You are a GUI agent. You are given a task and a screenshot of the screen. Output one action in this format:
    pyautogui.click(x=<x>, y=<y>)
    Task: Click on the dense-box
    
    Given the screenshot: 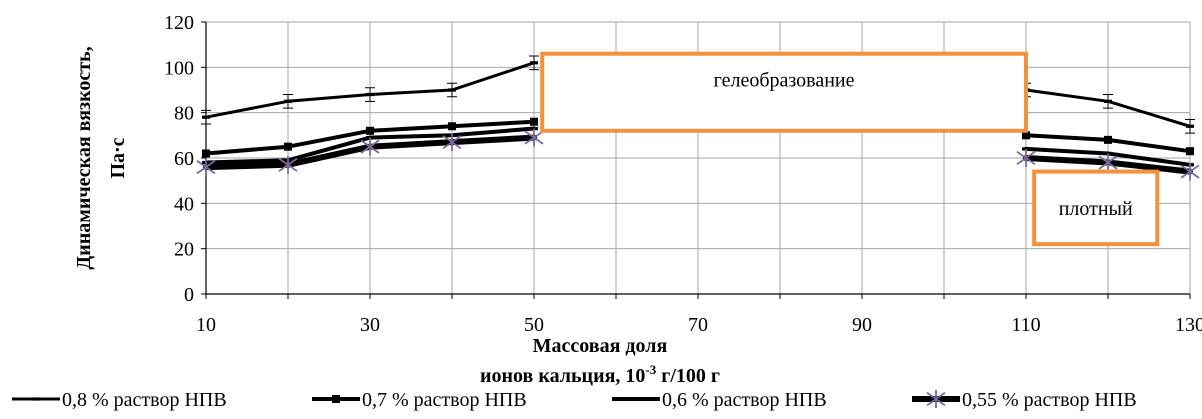 What is the action you would take?
    pyautogui.click(x=1096, y=208)
    